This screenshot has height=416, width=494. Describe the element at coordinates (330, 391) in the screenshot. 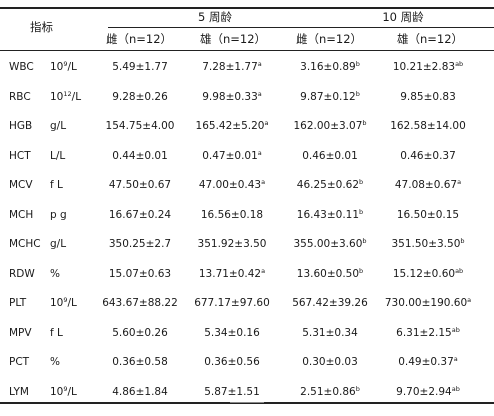

I see `value-cell: 2.51±0.86b` at that location.